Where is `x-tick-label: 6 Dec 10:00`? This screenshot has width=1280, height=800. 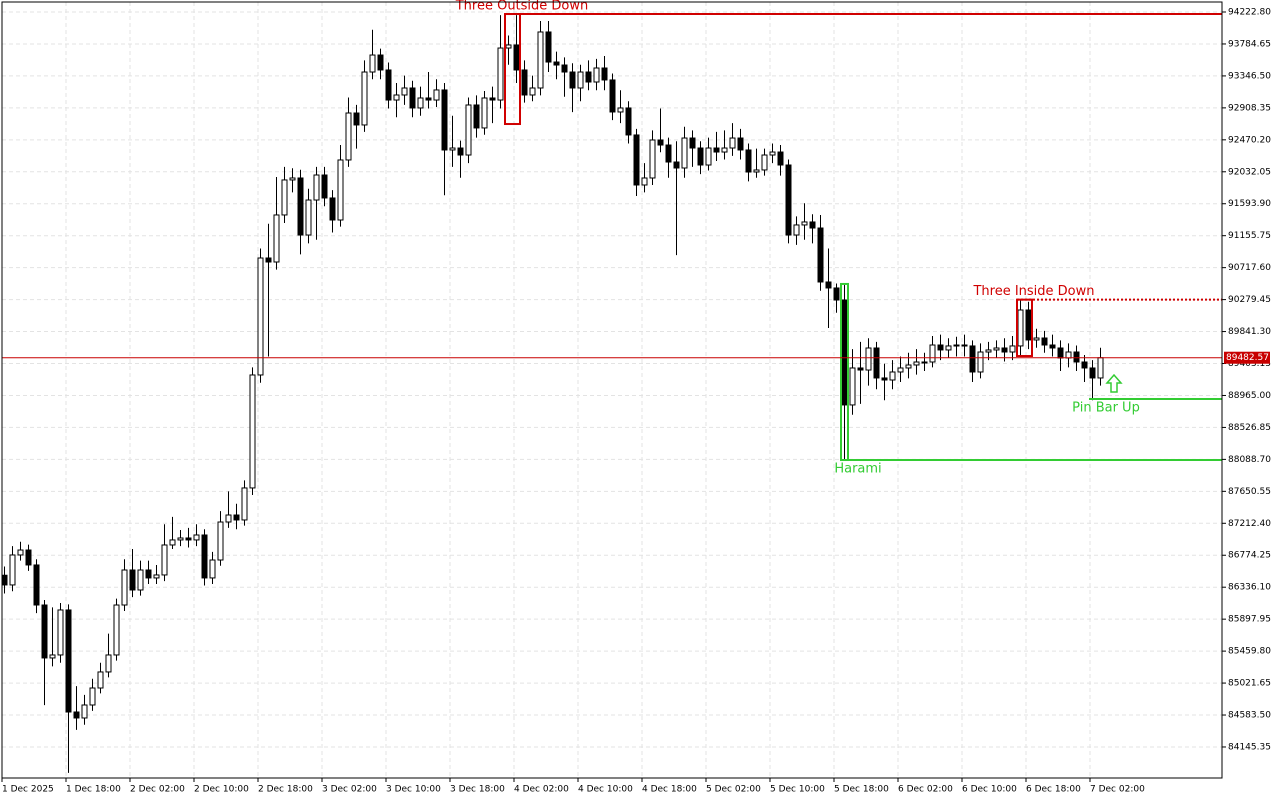 x-tick-label: 6 Dec 10:00 is located at coordinates (989, 790).